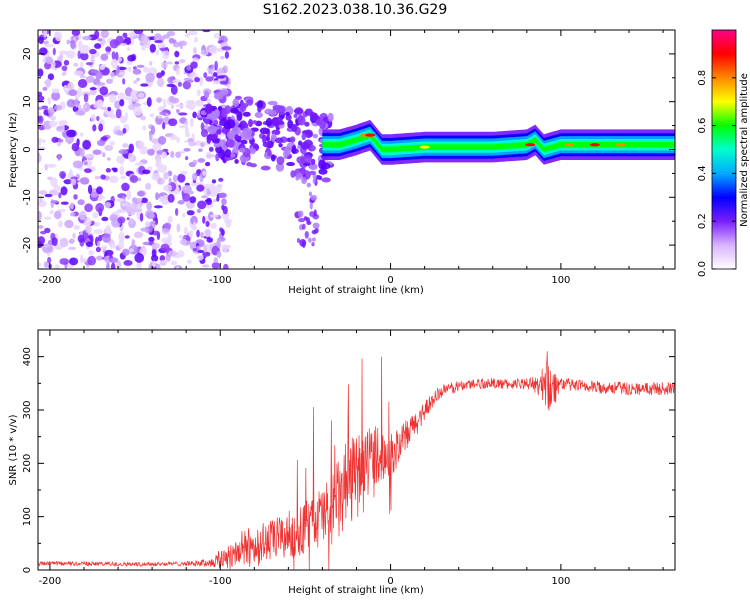 This screenshot has width=750, height=604. Describe the element at coordinates (724, 149) in the screenshot. I see `colorbar-scale` at that location.